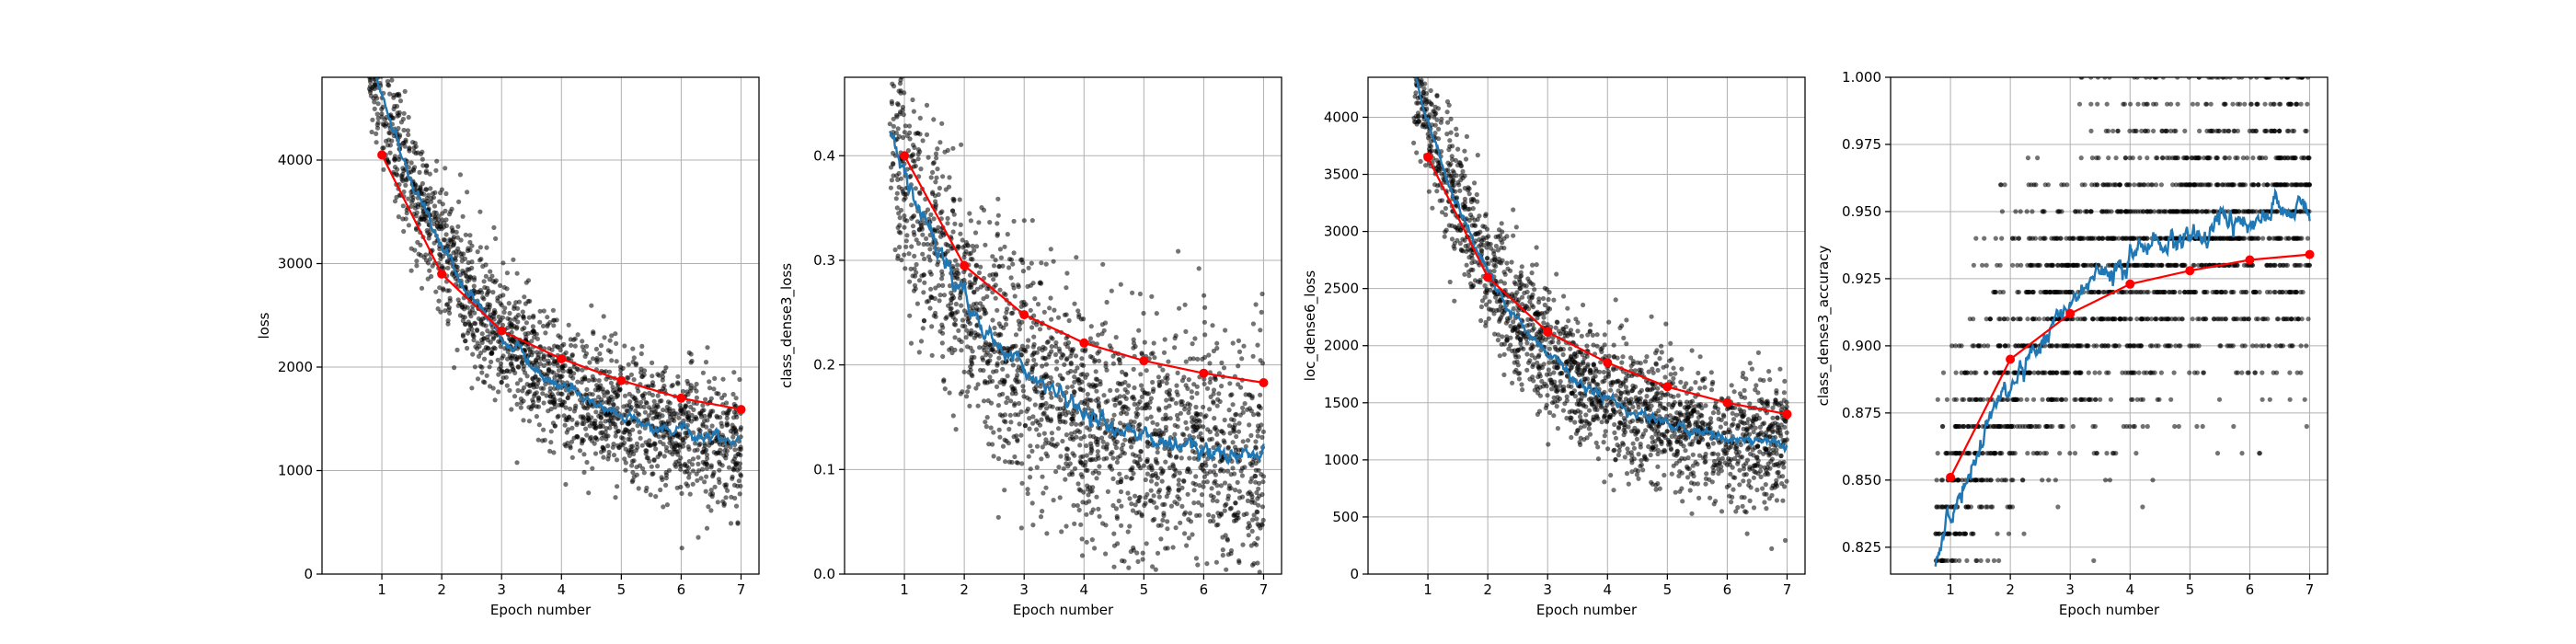  Describe the element at coordinates (381, 589) in the screenshot. I see `x-tick-label: 1` at that location.